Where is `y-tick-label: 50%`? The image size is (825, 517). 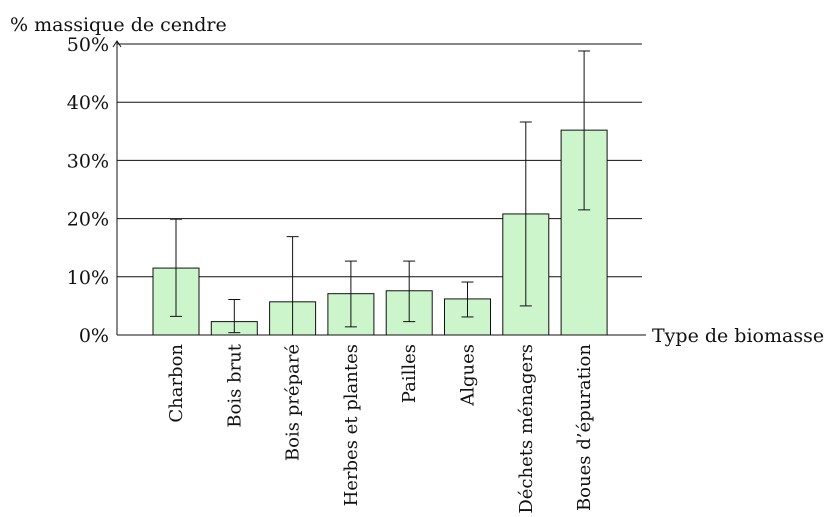
y-tick-label: 50% is located at coordinates (88, 45).